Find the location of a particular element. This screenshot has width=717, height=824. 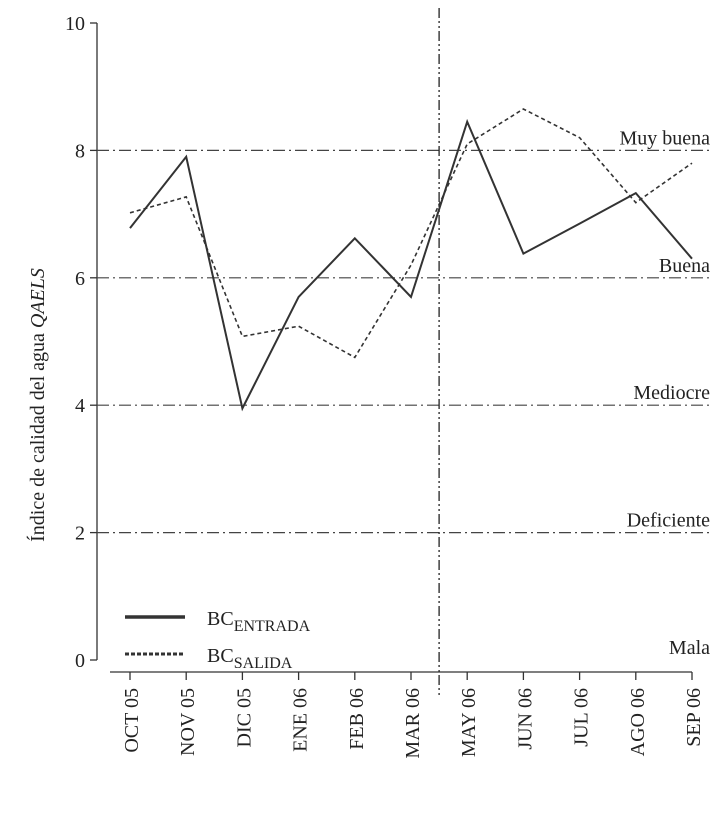

x-tick-label: SEP 06 is located at coordinates (694, 717).